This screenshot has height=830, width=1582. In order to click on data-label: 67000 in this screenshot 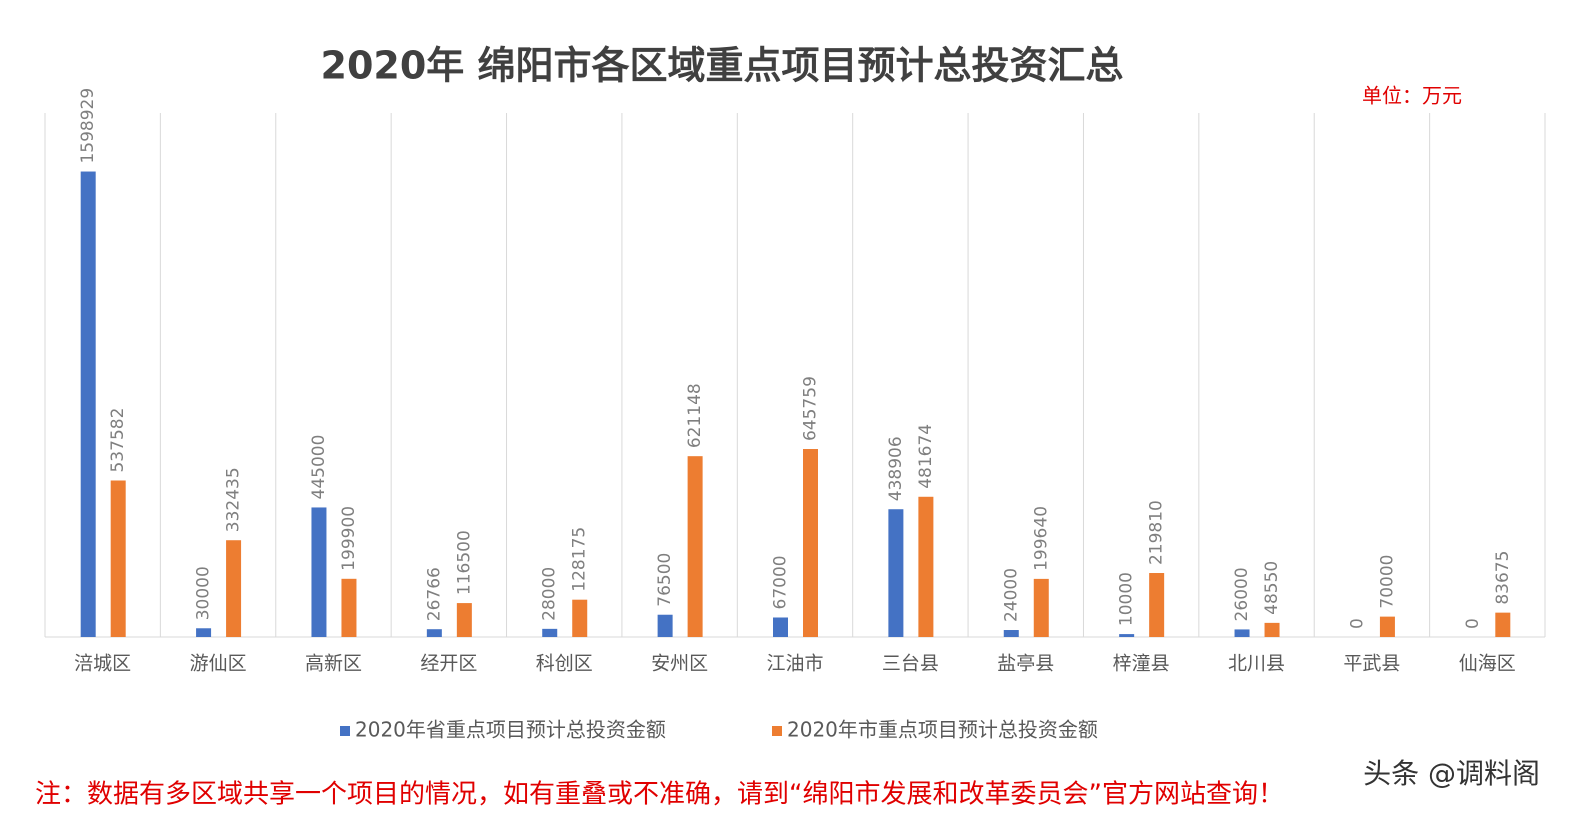, I will do `click(781, 582)`.